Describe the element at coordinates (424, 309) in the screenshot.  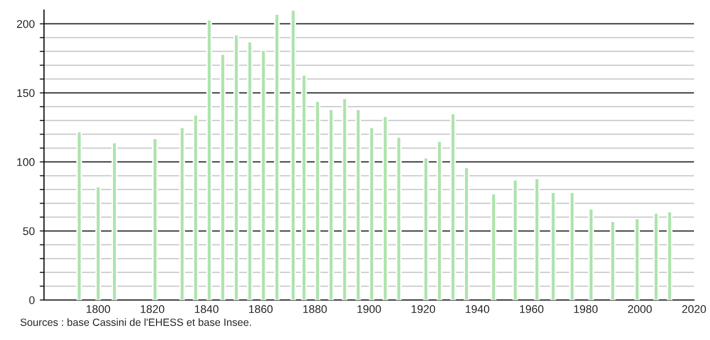
I see `x-tick-label: 1920` at that location.